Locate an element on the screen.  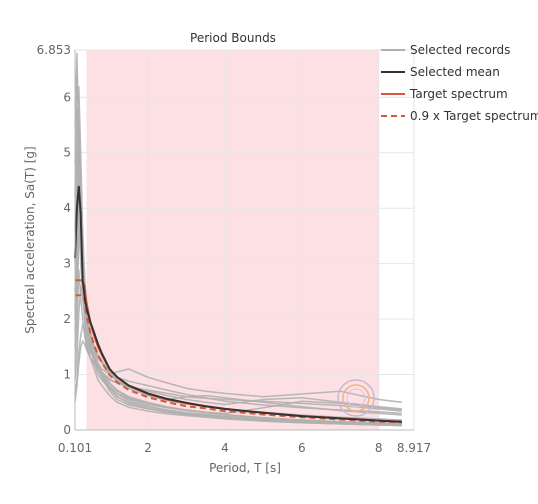
y-tick-label: 6.853 is located at coordinates (54, 50).